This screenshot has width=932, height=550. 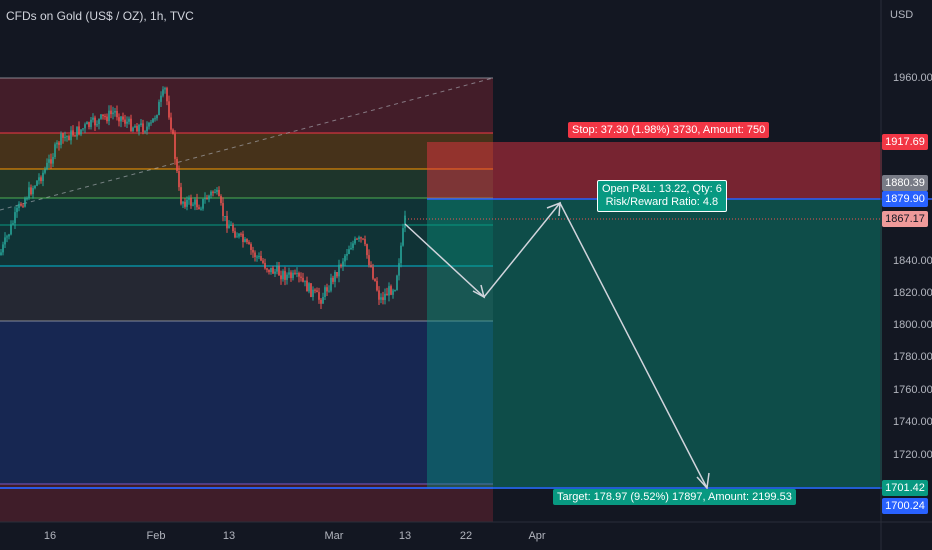 What do you see at coordinates (100, 16) in the screenshot?
I see `symbol-title: CFDs on Gold (US$ / OZ), 1h, TVC` at bounding box center [100, 16].